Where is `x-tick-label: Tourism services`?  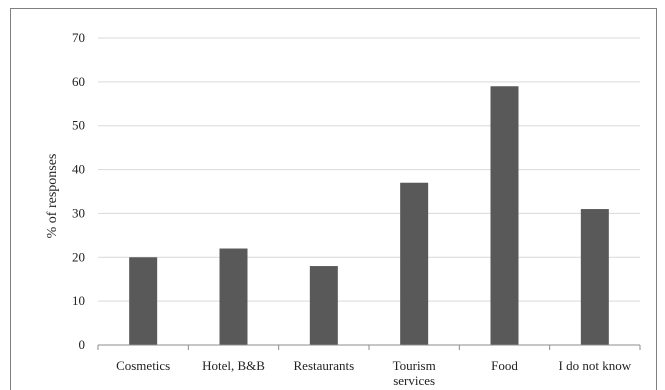
x-tick-label: Tourism services is located at coordinates (414, 373).